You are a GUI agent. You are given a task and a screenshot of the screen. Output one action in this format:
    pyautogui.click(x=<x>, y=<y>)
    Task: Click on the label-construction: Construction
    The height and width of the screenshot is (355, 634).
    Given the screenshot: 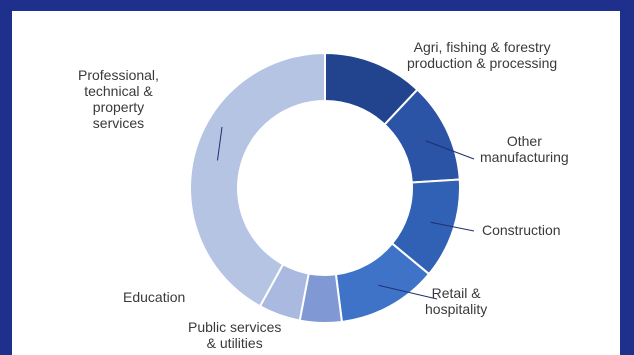 What is the action you would take?
    pyautogui.click(x=521, y=230)
    